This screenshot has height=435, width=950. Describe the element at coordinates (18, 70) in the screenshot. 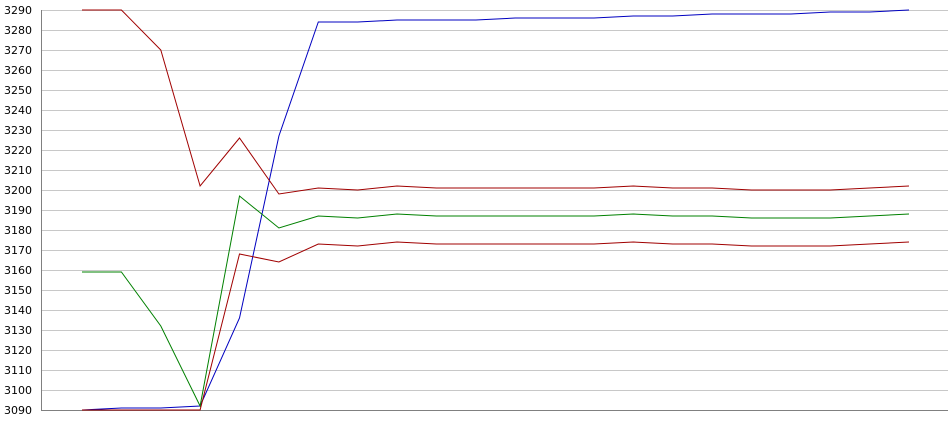

I see `y-tick-label: 3260` at that location.